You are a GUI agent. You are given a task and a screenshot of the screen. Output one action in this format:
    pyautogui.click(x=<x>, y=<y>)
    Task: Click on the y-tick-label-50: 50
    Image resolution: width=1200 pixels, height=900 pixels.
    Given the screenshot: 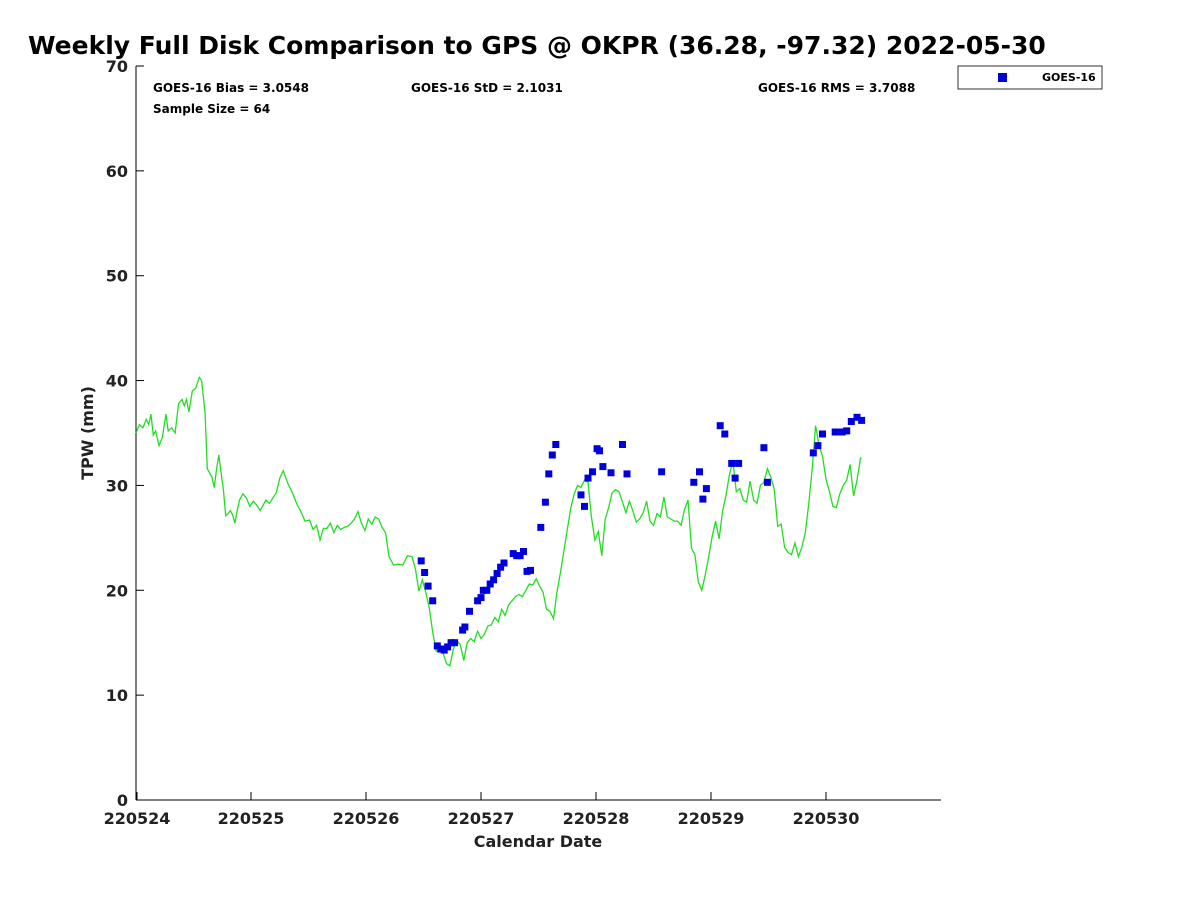 What is the action you would take?
    pyautogui.click(x=117, y=276)
    